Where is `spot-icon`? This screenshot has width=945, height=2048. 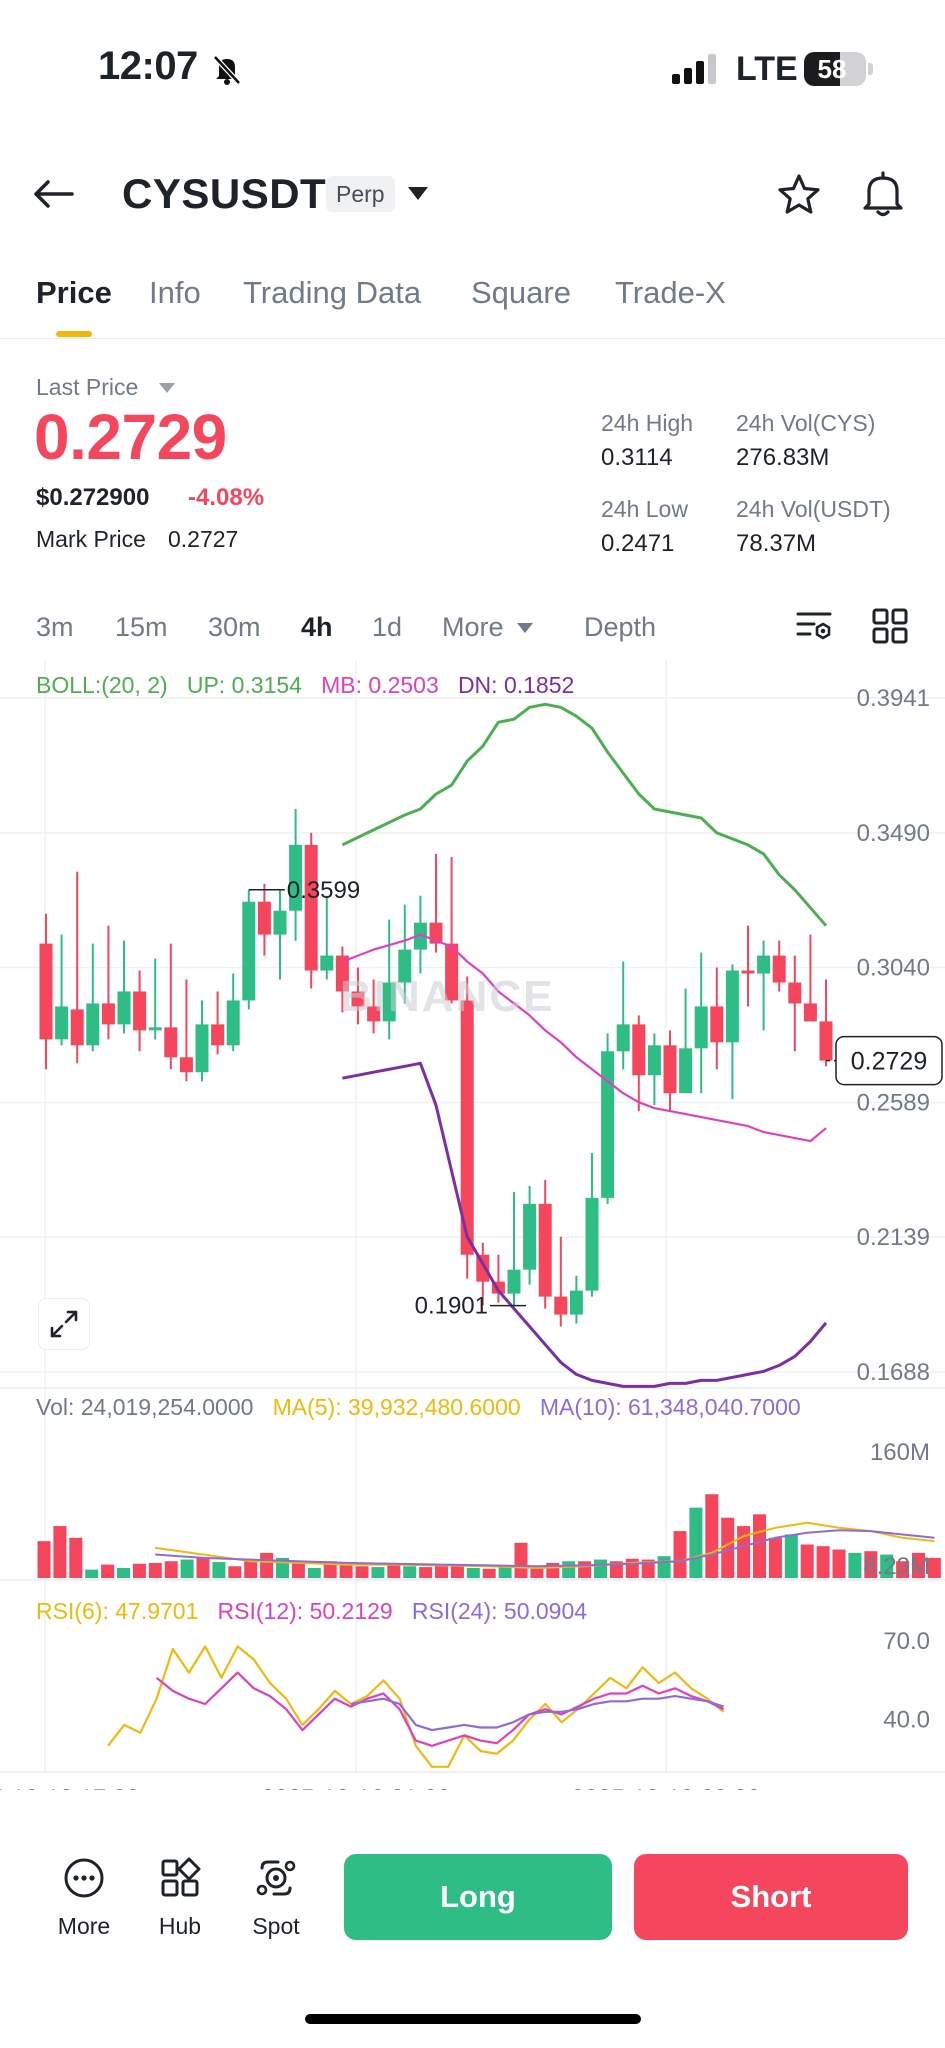
spot-icon is located at coordinates (276, 1878).